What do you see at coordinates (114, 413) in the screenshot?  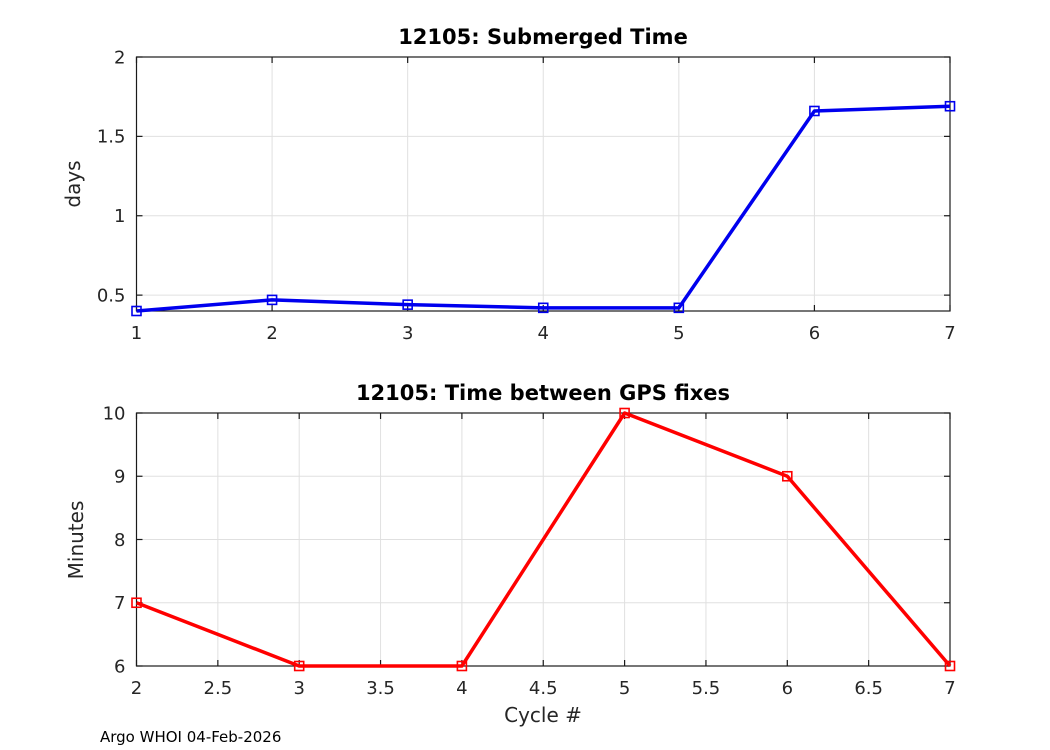 I see `y-tick-label: 10` at bounding box center [114, 413].